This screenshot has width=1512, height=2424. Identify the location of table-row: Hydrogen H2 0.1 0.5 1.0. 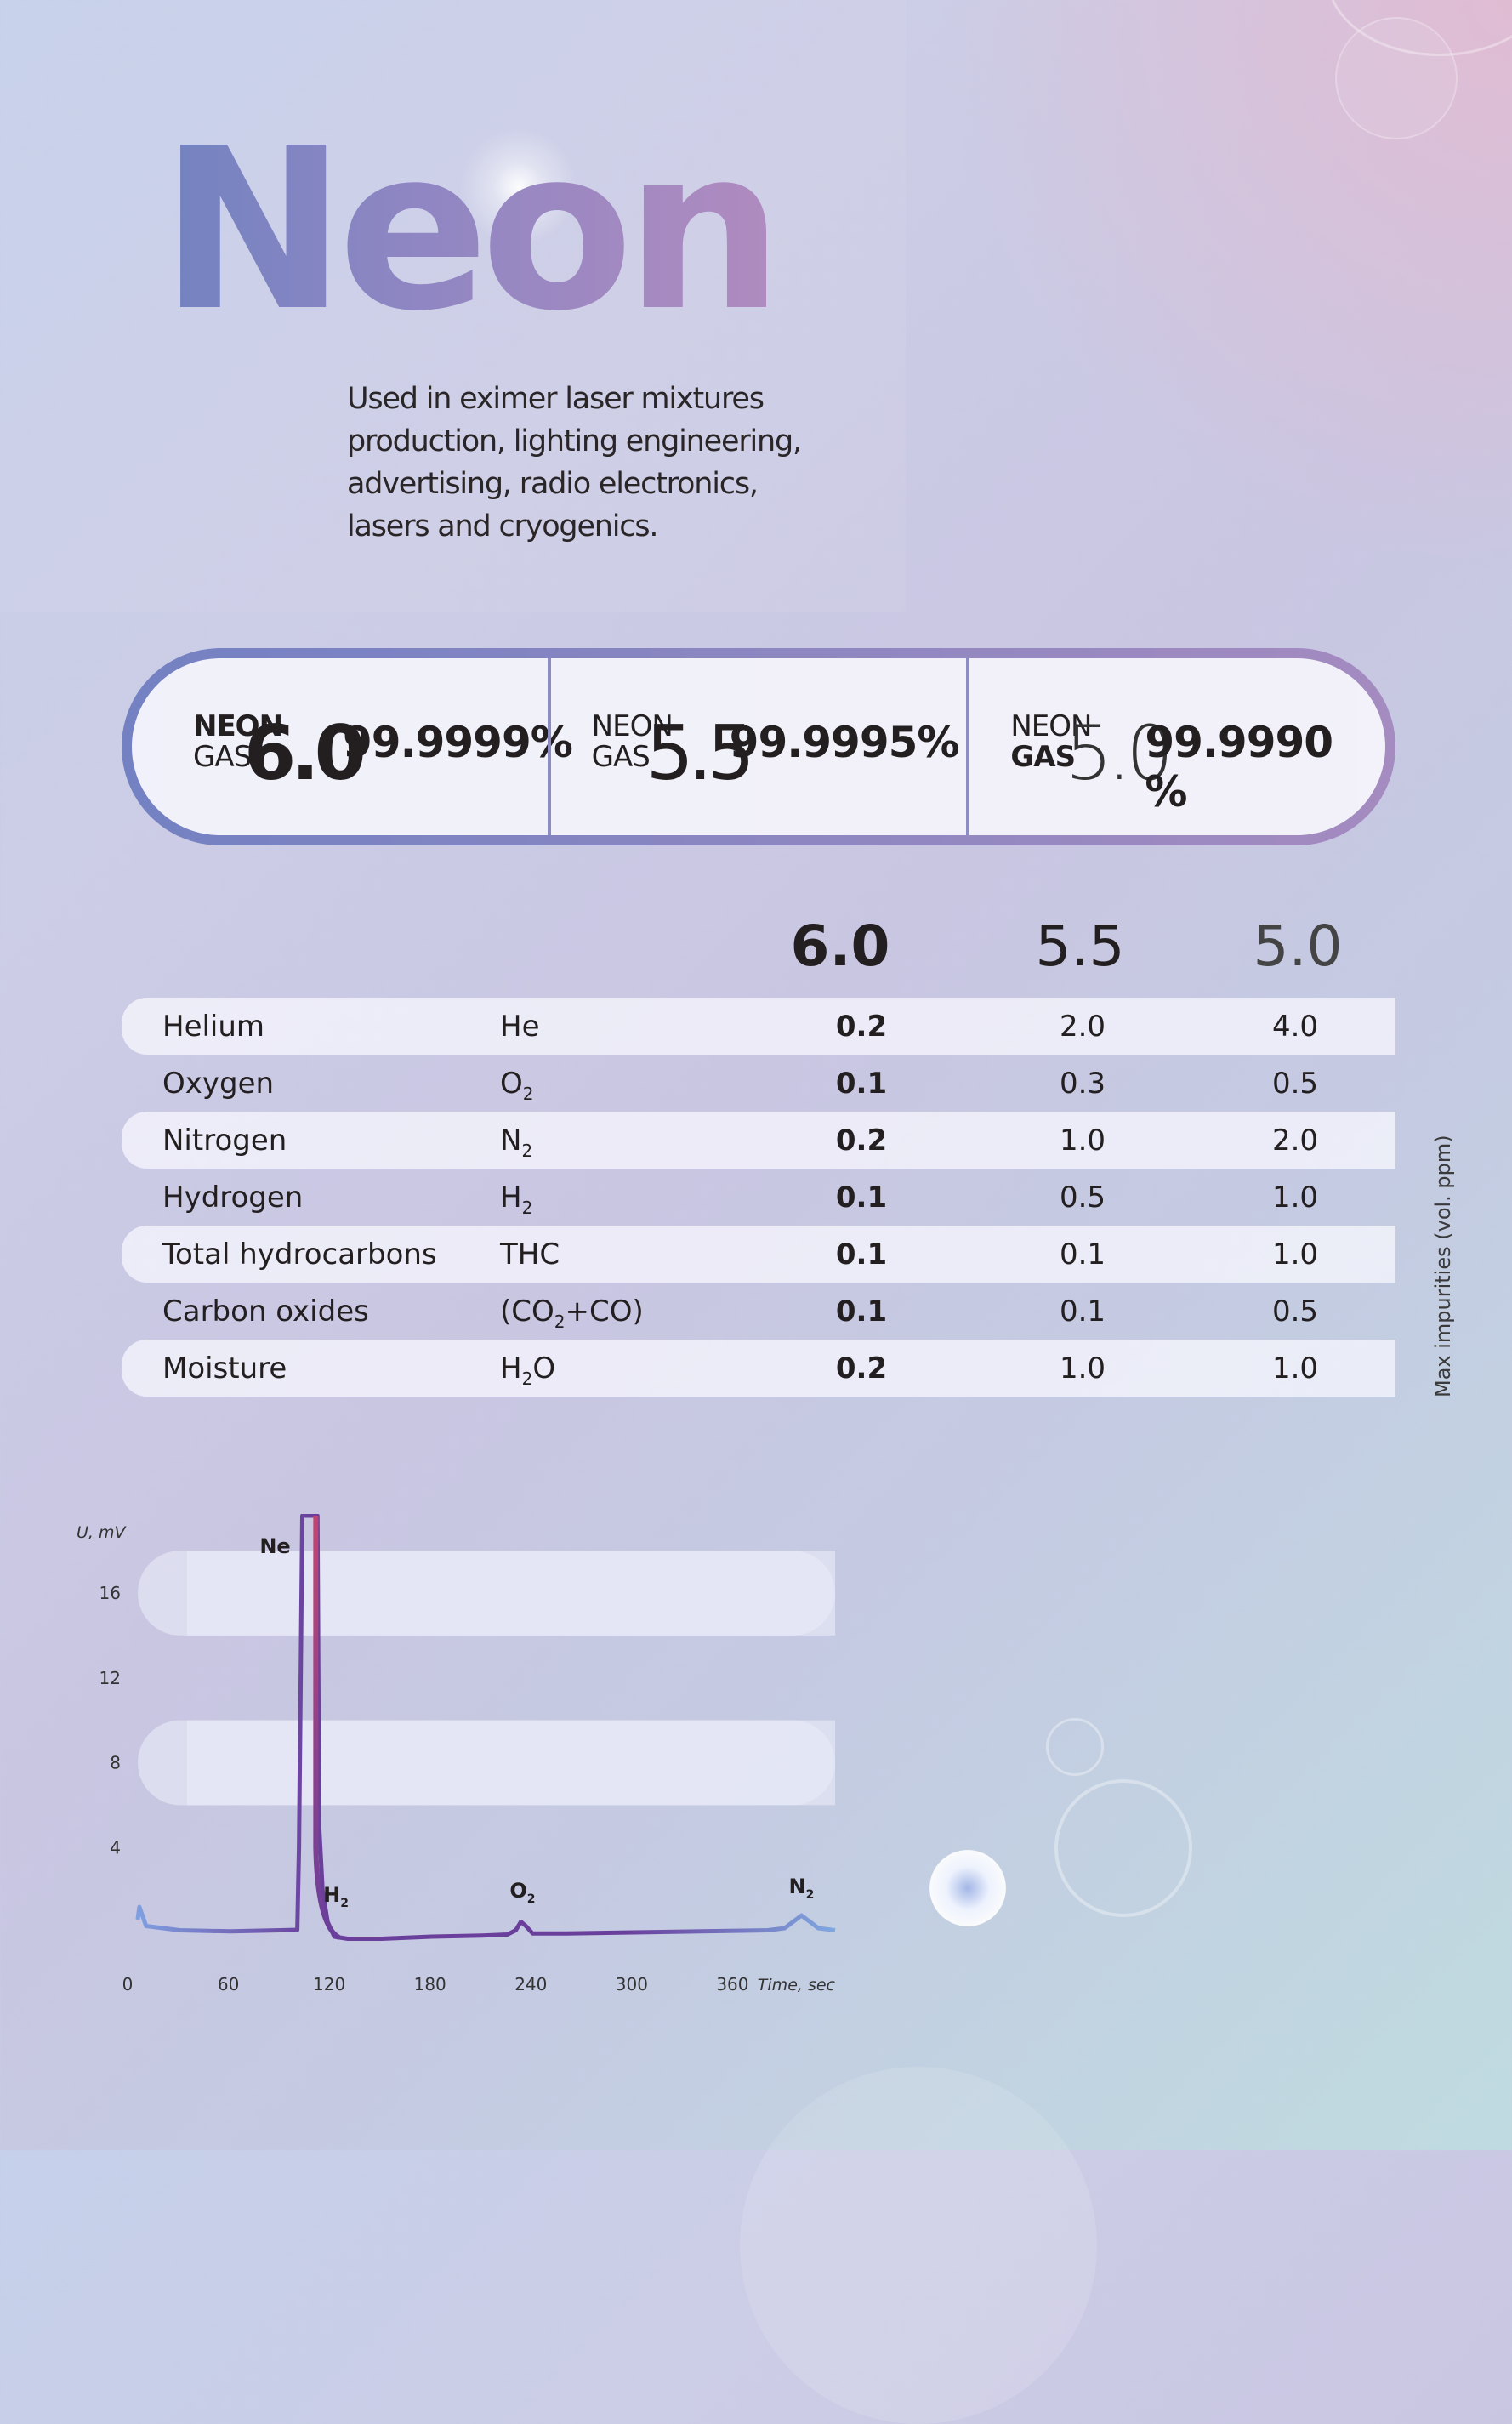
(758, 1197).